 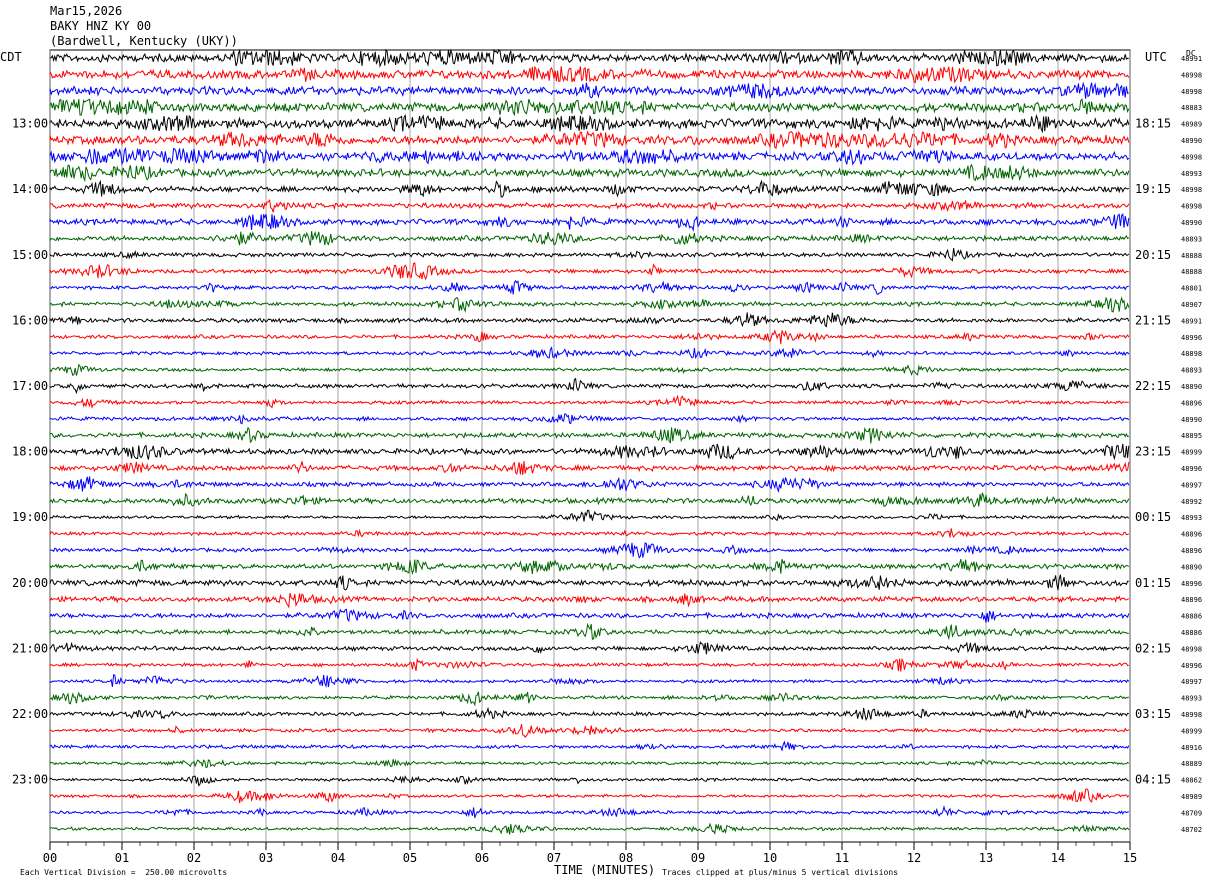 What do you see at coordinates (1191, 436) in the screenshot?
I see `dc-offset-label: 48895` at bounding box center [1191, 436].